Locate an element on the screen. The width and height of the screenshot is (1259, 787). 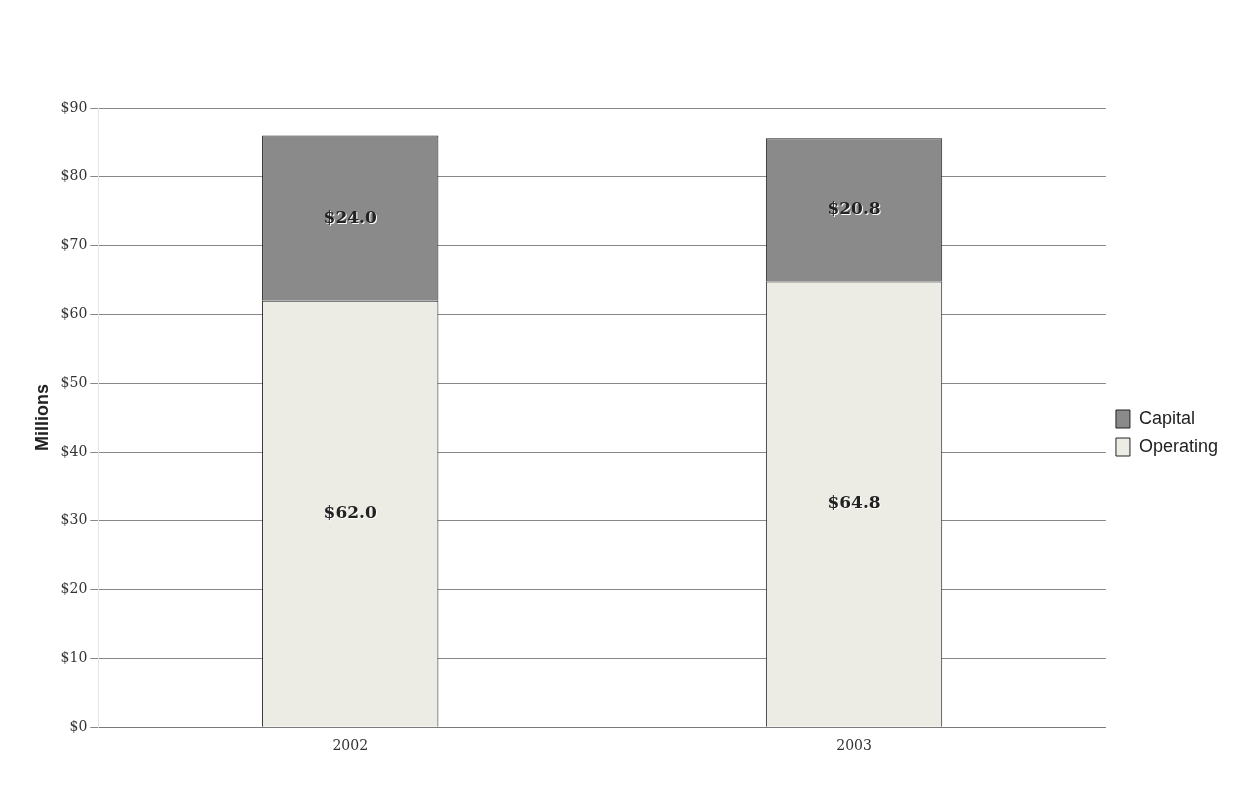
data-label: $20.8 is located at coordinates (854, 208).